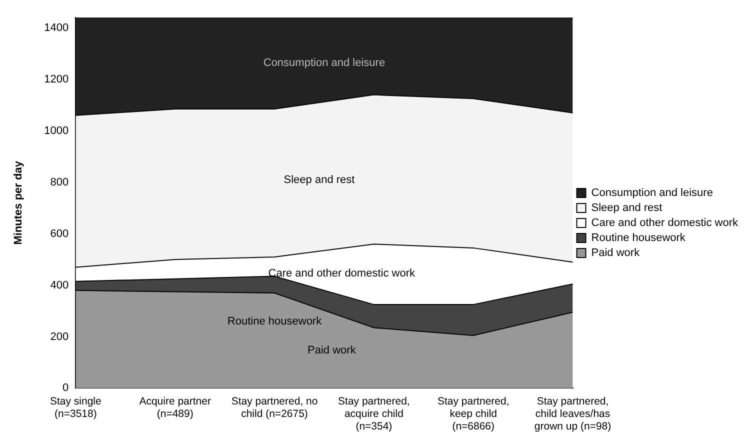  I want to click on legend-label: Consumption and leisure, so click(652, 193).